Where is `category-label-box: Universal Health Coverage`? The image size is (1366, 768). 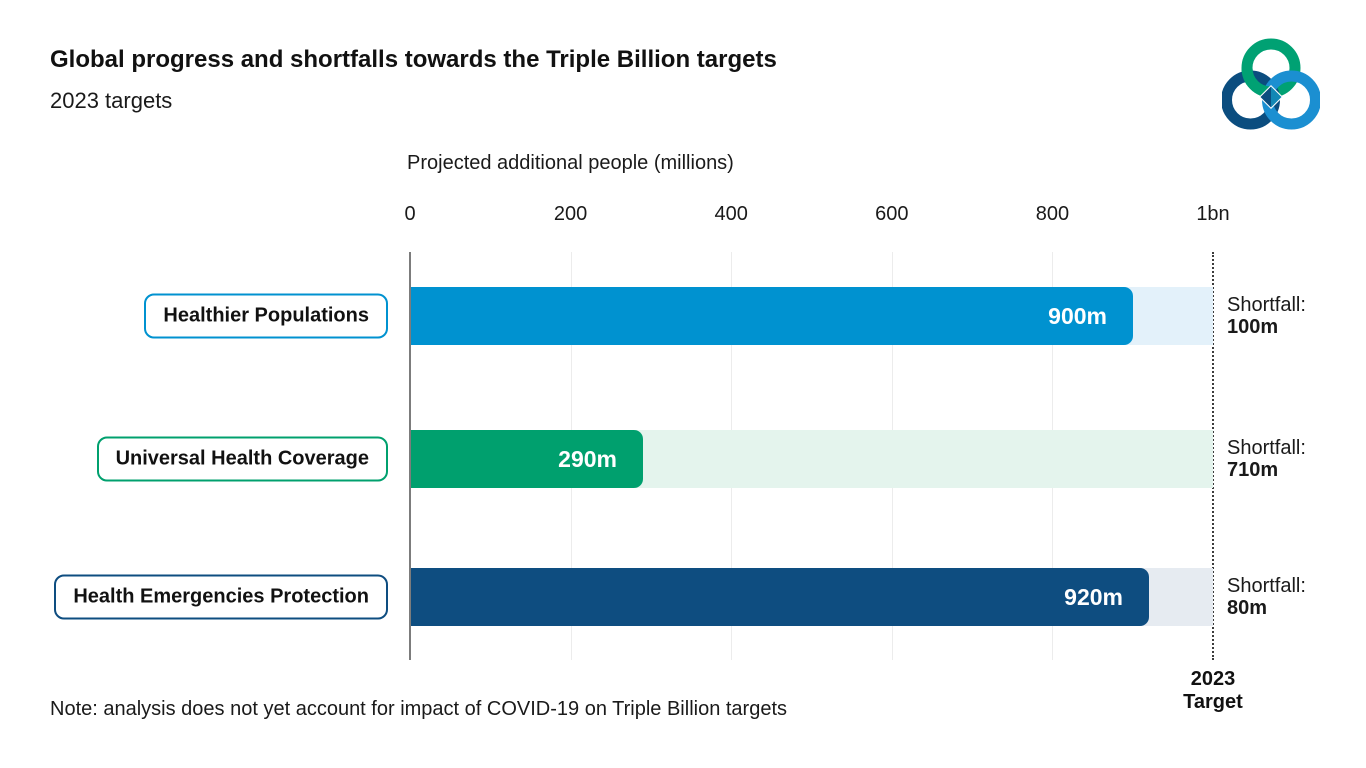
category-label-box: Universal Health Coverage is located at coordinates (242, 459).